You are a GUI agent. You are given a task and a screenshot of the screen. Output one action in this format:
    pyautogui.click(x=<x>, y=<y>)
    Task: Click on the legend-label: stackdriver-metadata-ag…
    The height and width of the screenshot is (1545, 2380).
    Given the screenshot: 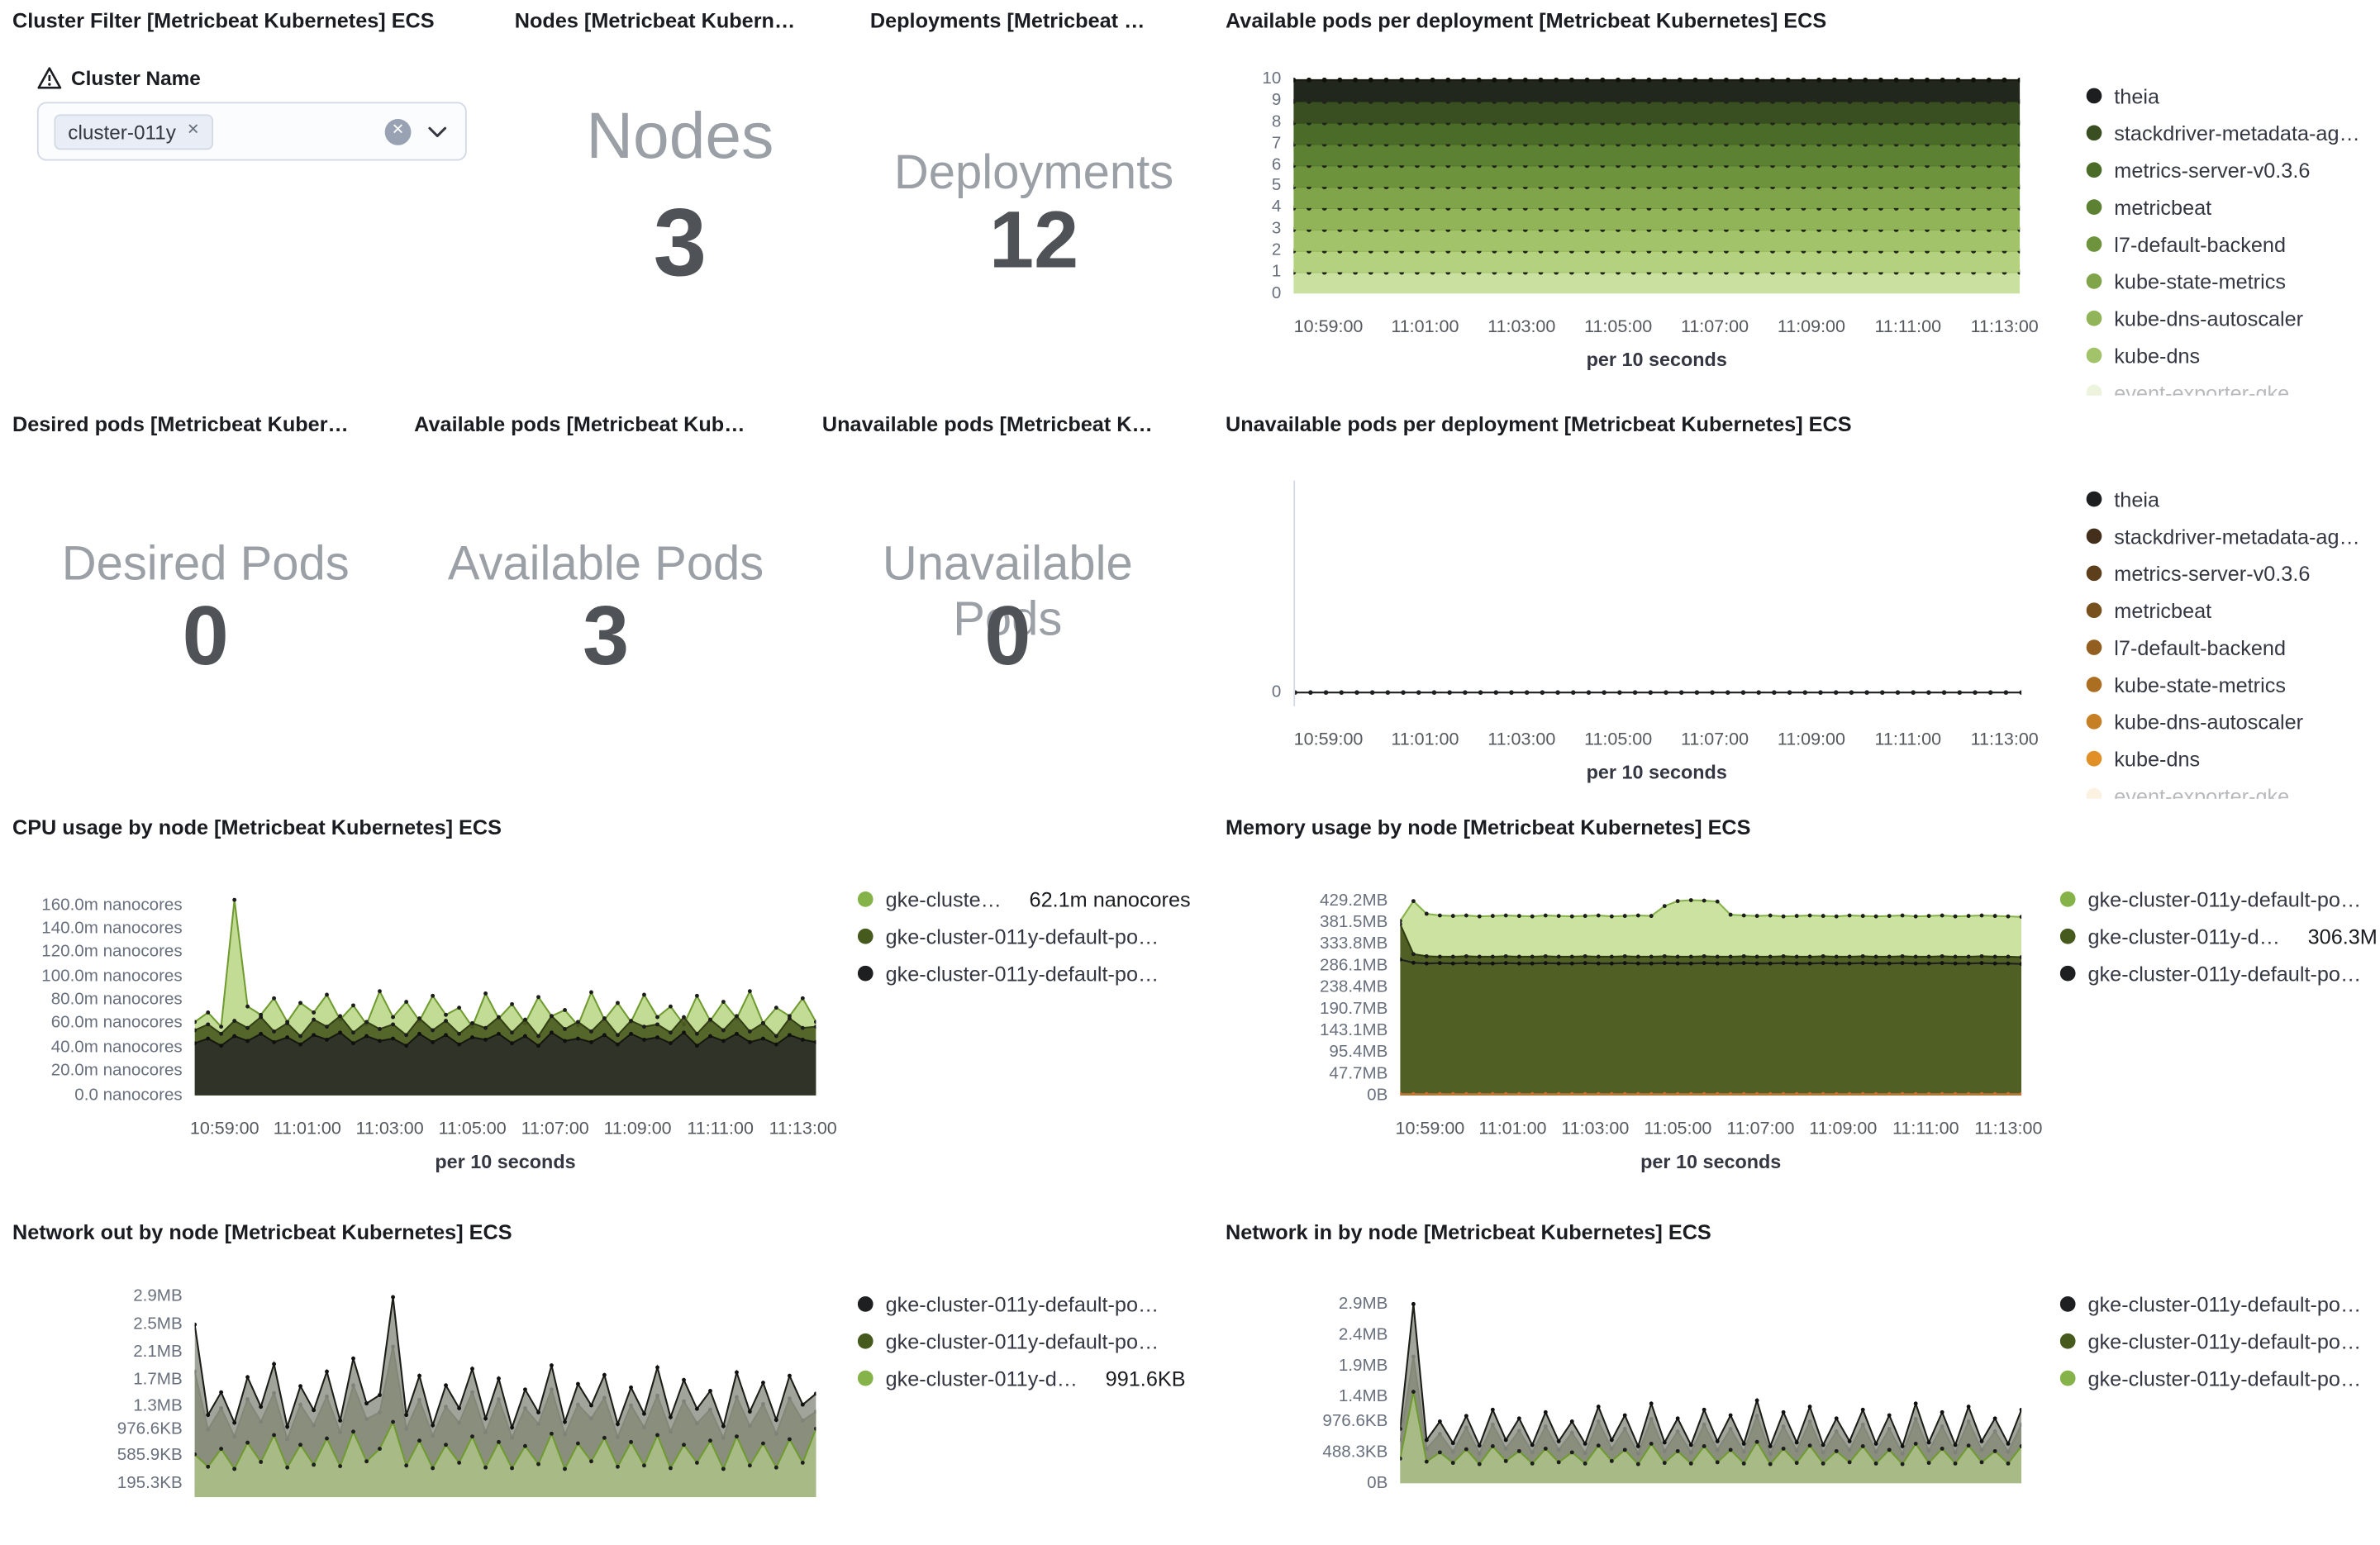 What is the action you would take?
    pyautogui.click(x=2237, y=536)
    